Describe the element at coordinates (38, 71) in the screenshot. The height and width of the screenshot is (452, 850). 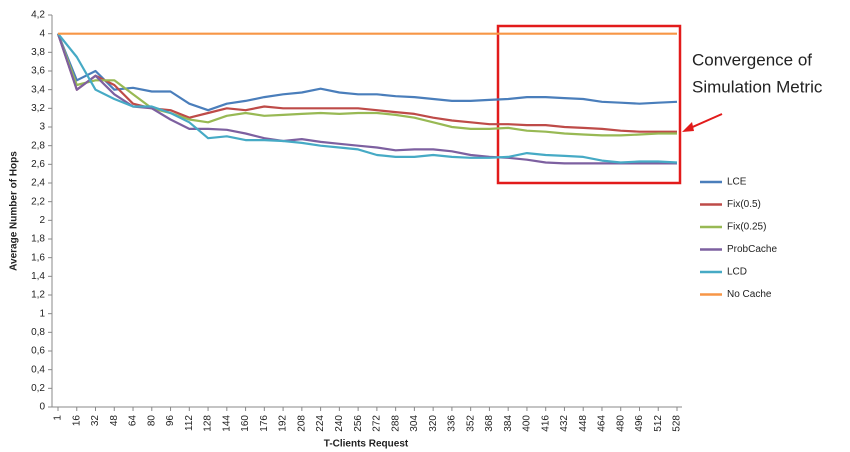
I see `y-tick-label: 3,6` at that location.